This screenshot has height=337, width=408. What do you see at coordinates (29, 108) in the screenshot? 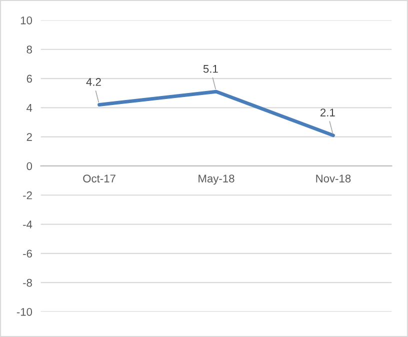
I see `y-tick-label: 4` at bounding box center [29, 108].